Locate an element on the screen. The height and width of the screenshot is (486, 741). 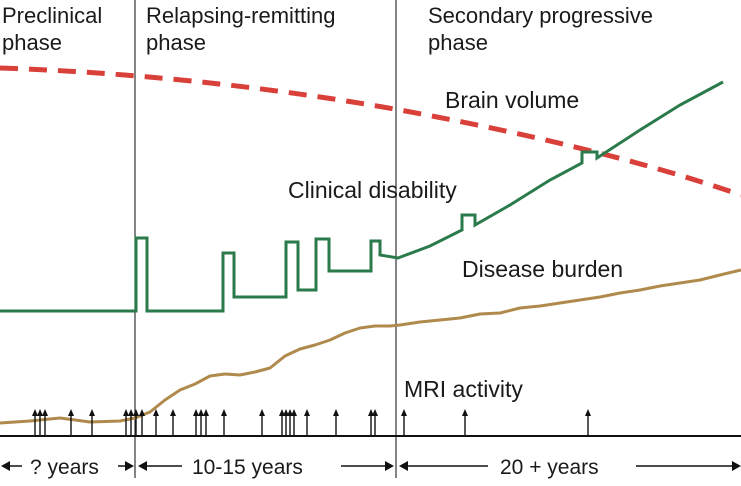
duration-label-secondary-progressive: 20 + years is located at coordinates (549, 467).